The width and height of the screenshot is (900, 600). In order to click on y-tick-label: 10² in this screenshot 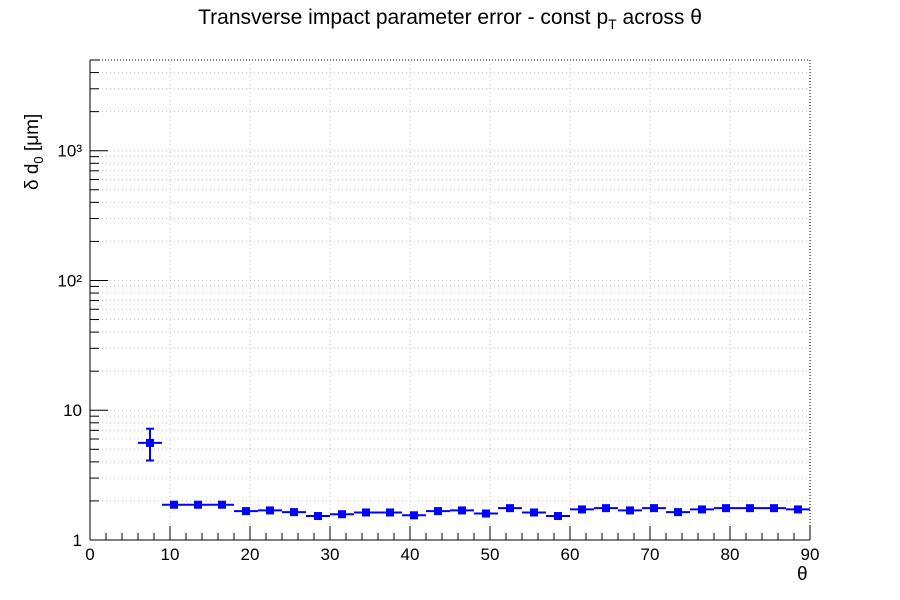, I will do `click(69, 280)`.